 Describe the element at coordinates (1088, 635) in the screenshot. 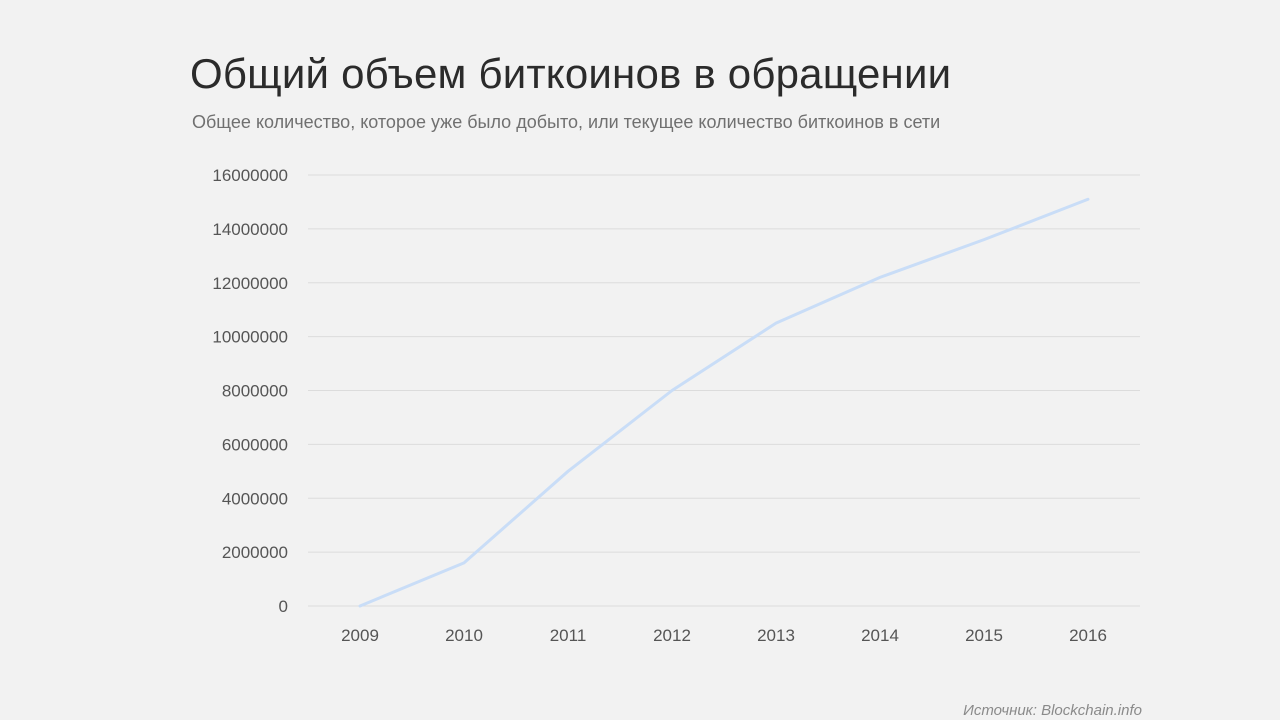

I see `x-tick-label: 2016` at that location.